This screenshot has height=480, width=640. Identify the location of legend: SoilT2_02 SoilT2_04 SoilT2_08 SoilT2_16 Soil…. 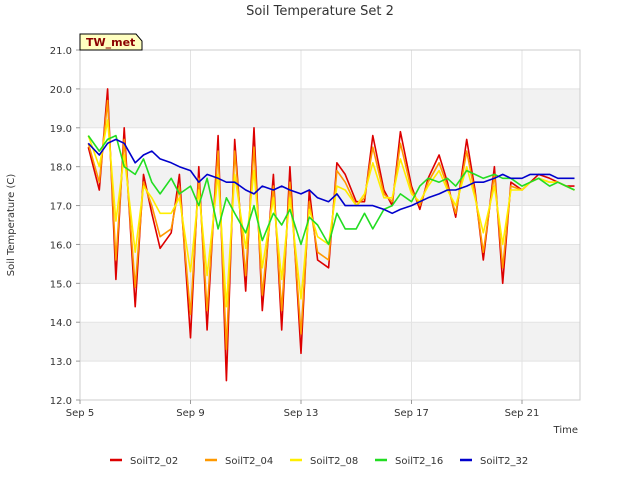
(319, 461).